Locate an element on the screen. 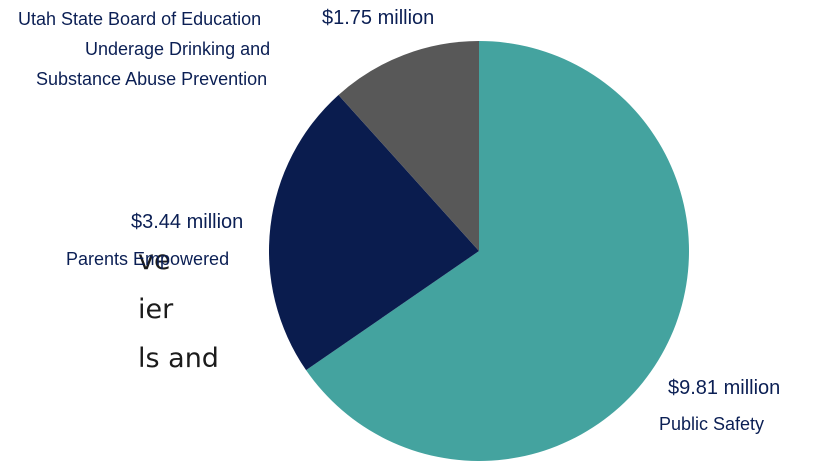 This screenshot has height=462, width=819. slice-label-parents-empowered-value: $3.44 million is located at coordinates (187, 222).